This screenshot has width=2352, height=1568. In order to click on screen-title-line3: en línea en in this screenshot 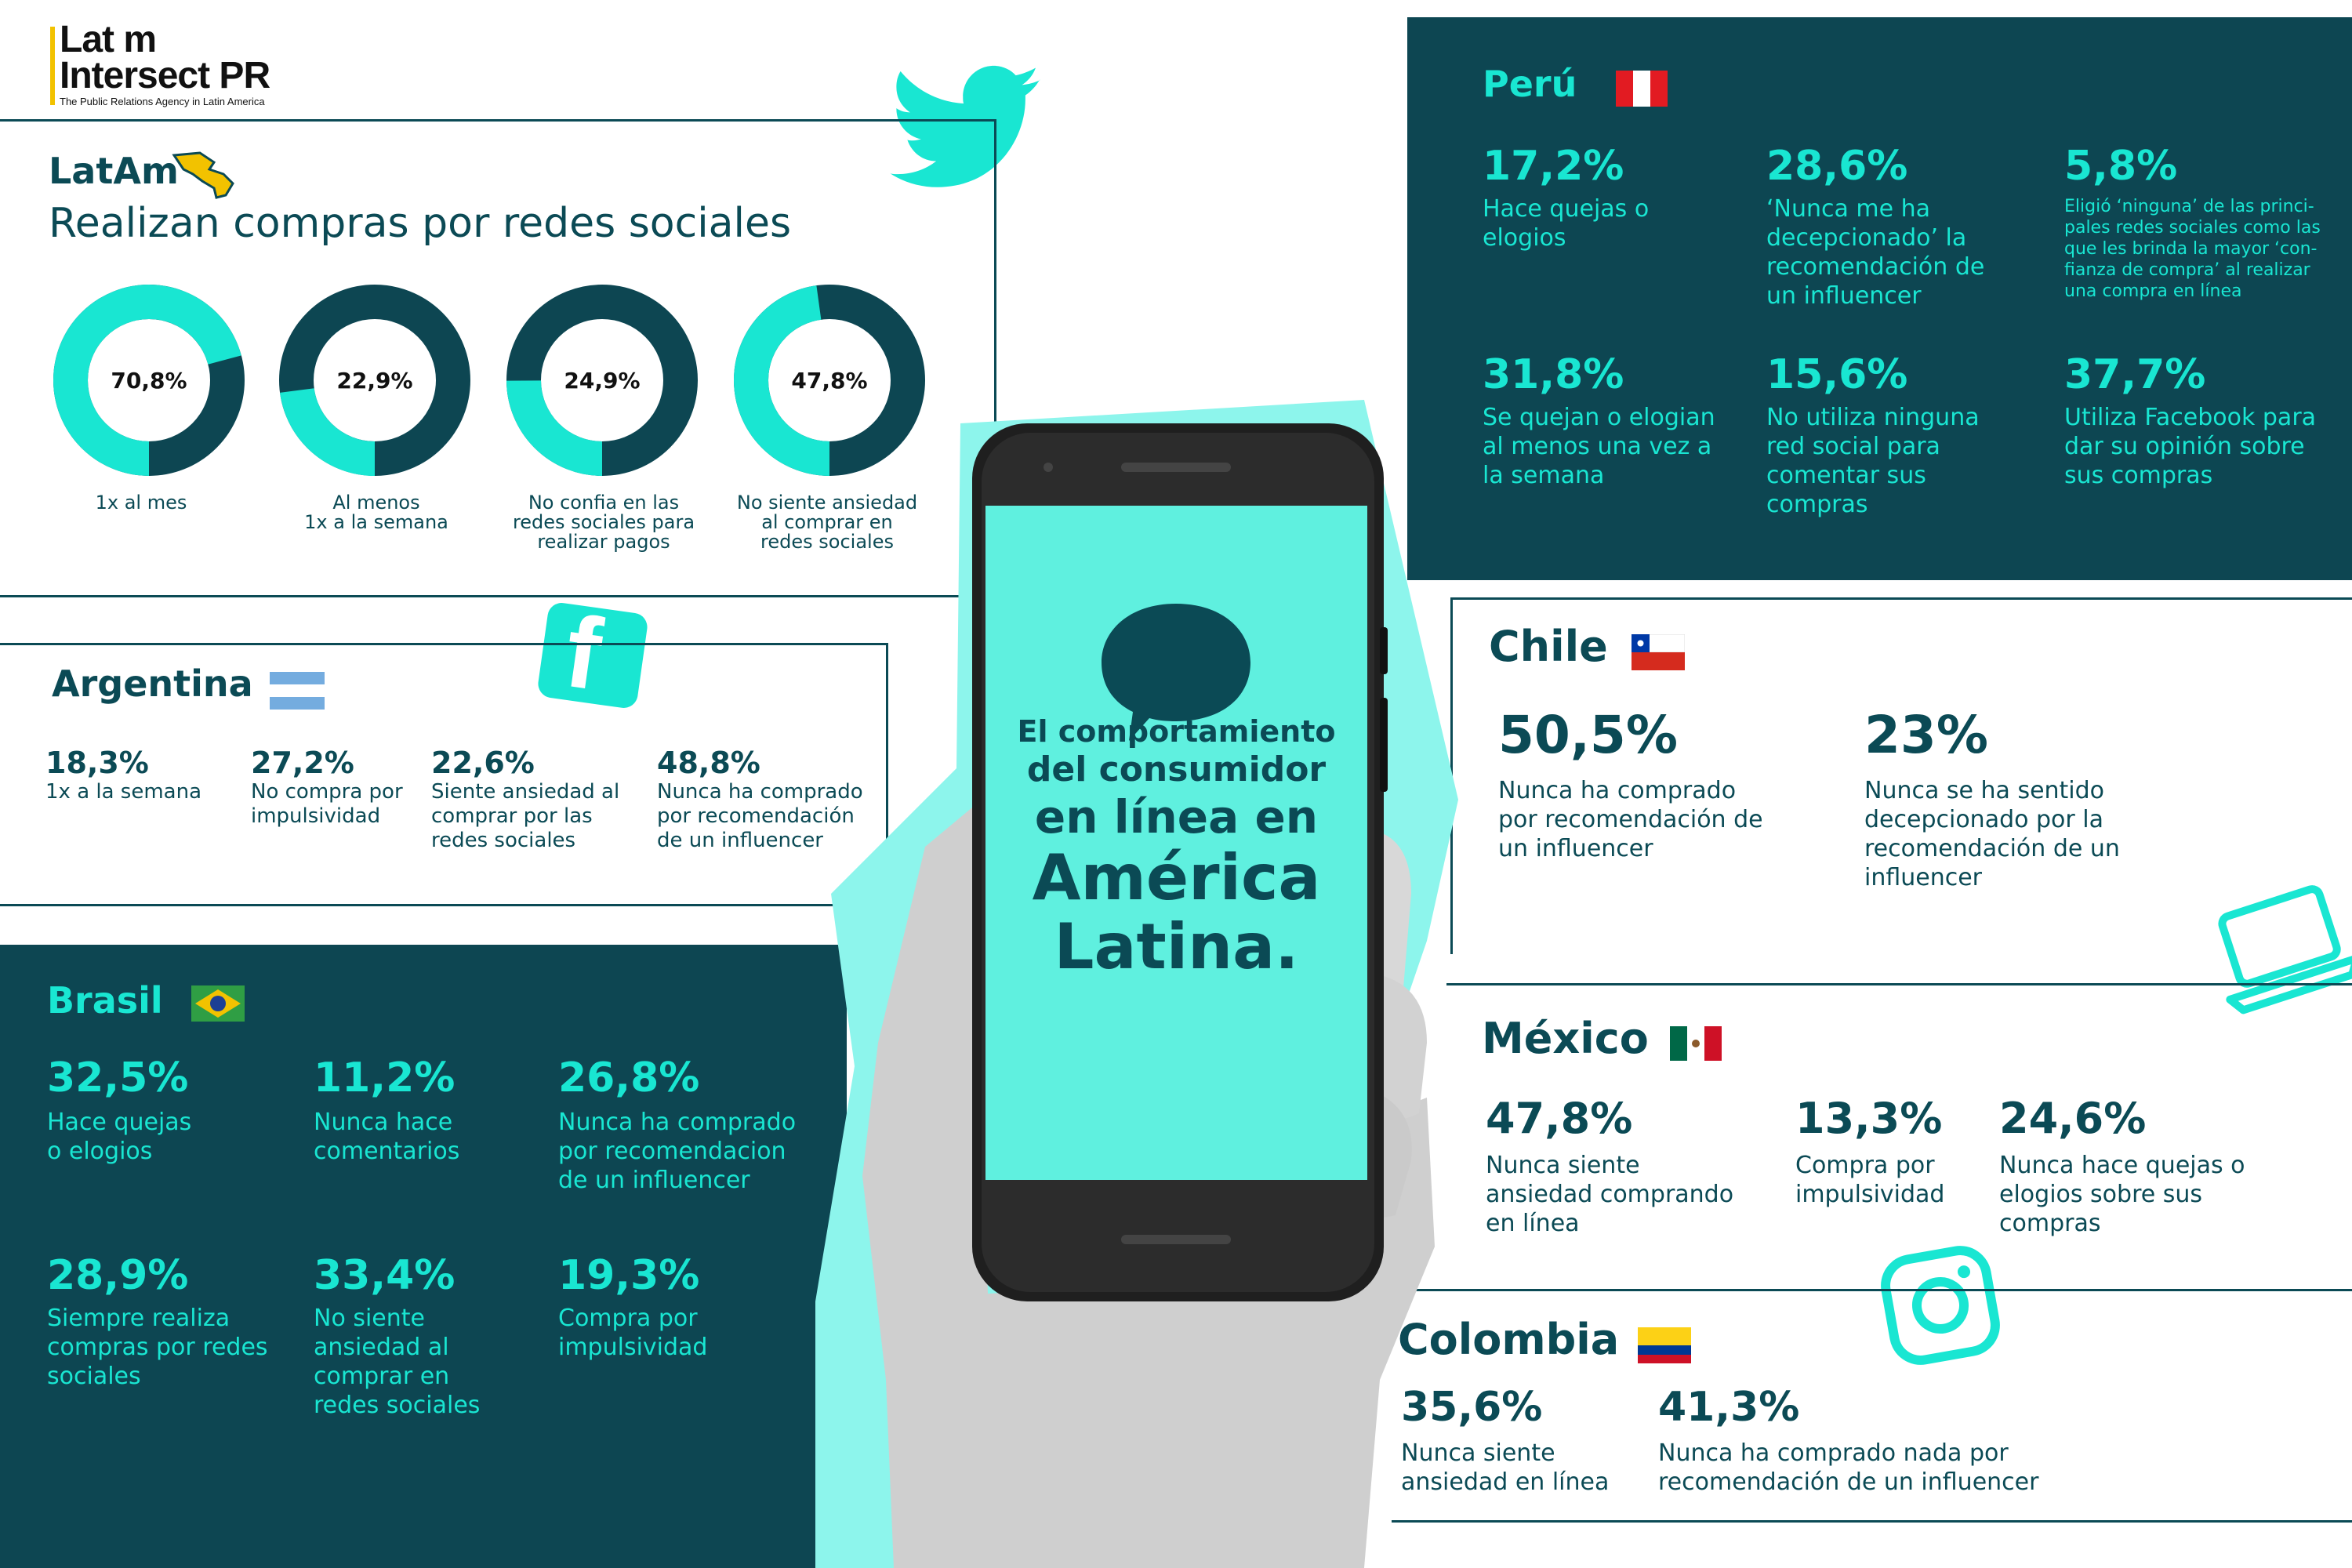, I will do `click(1176, 817)`.